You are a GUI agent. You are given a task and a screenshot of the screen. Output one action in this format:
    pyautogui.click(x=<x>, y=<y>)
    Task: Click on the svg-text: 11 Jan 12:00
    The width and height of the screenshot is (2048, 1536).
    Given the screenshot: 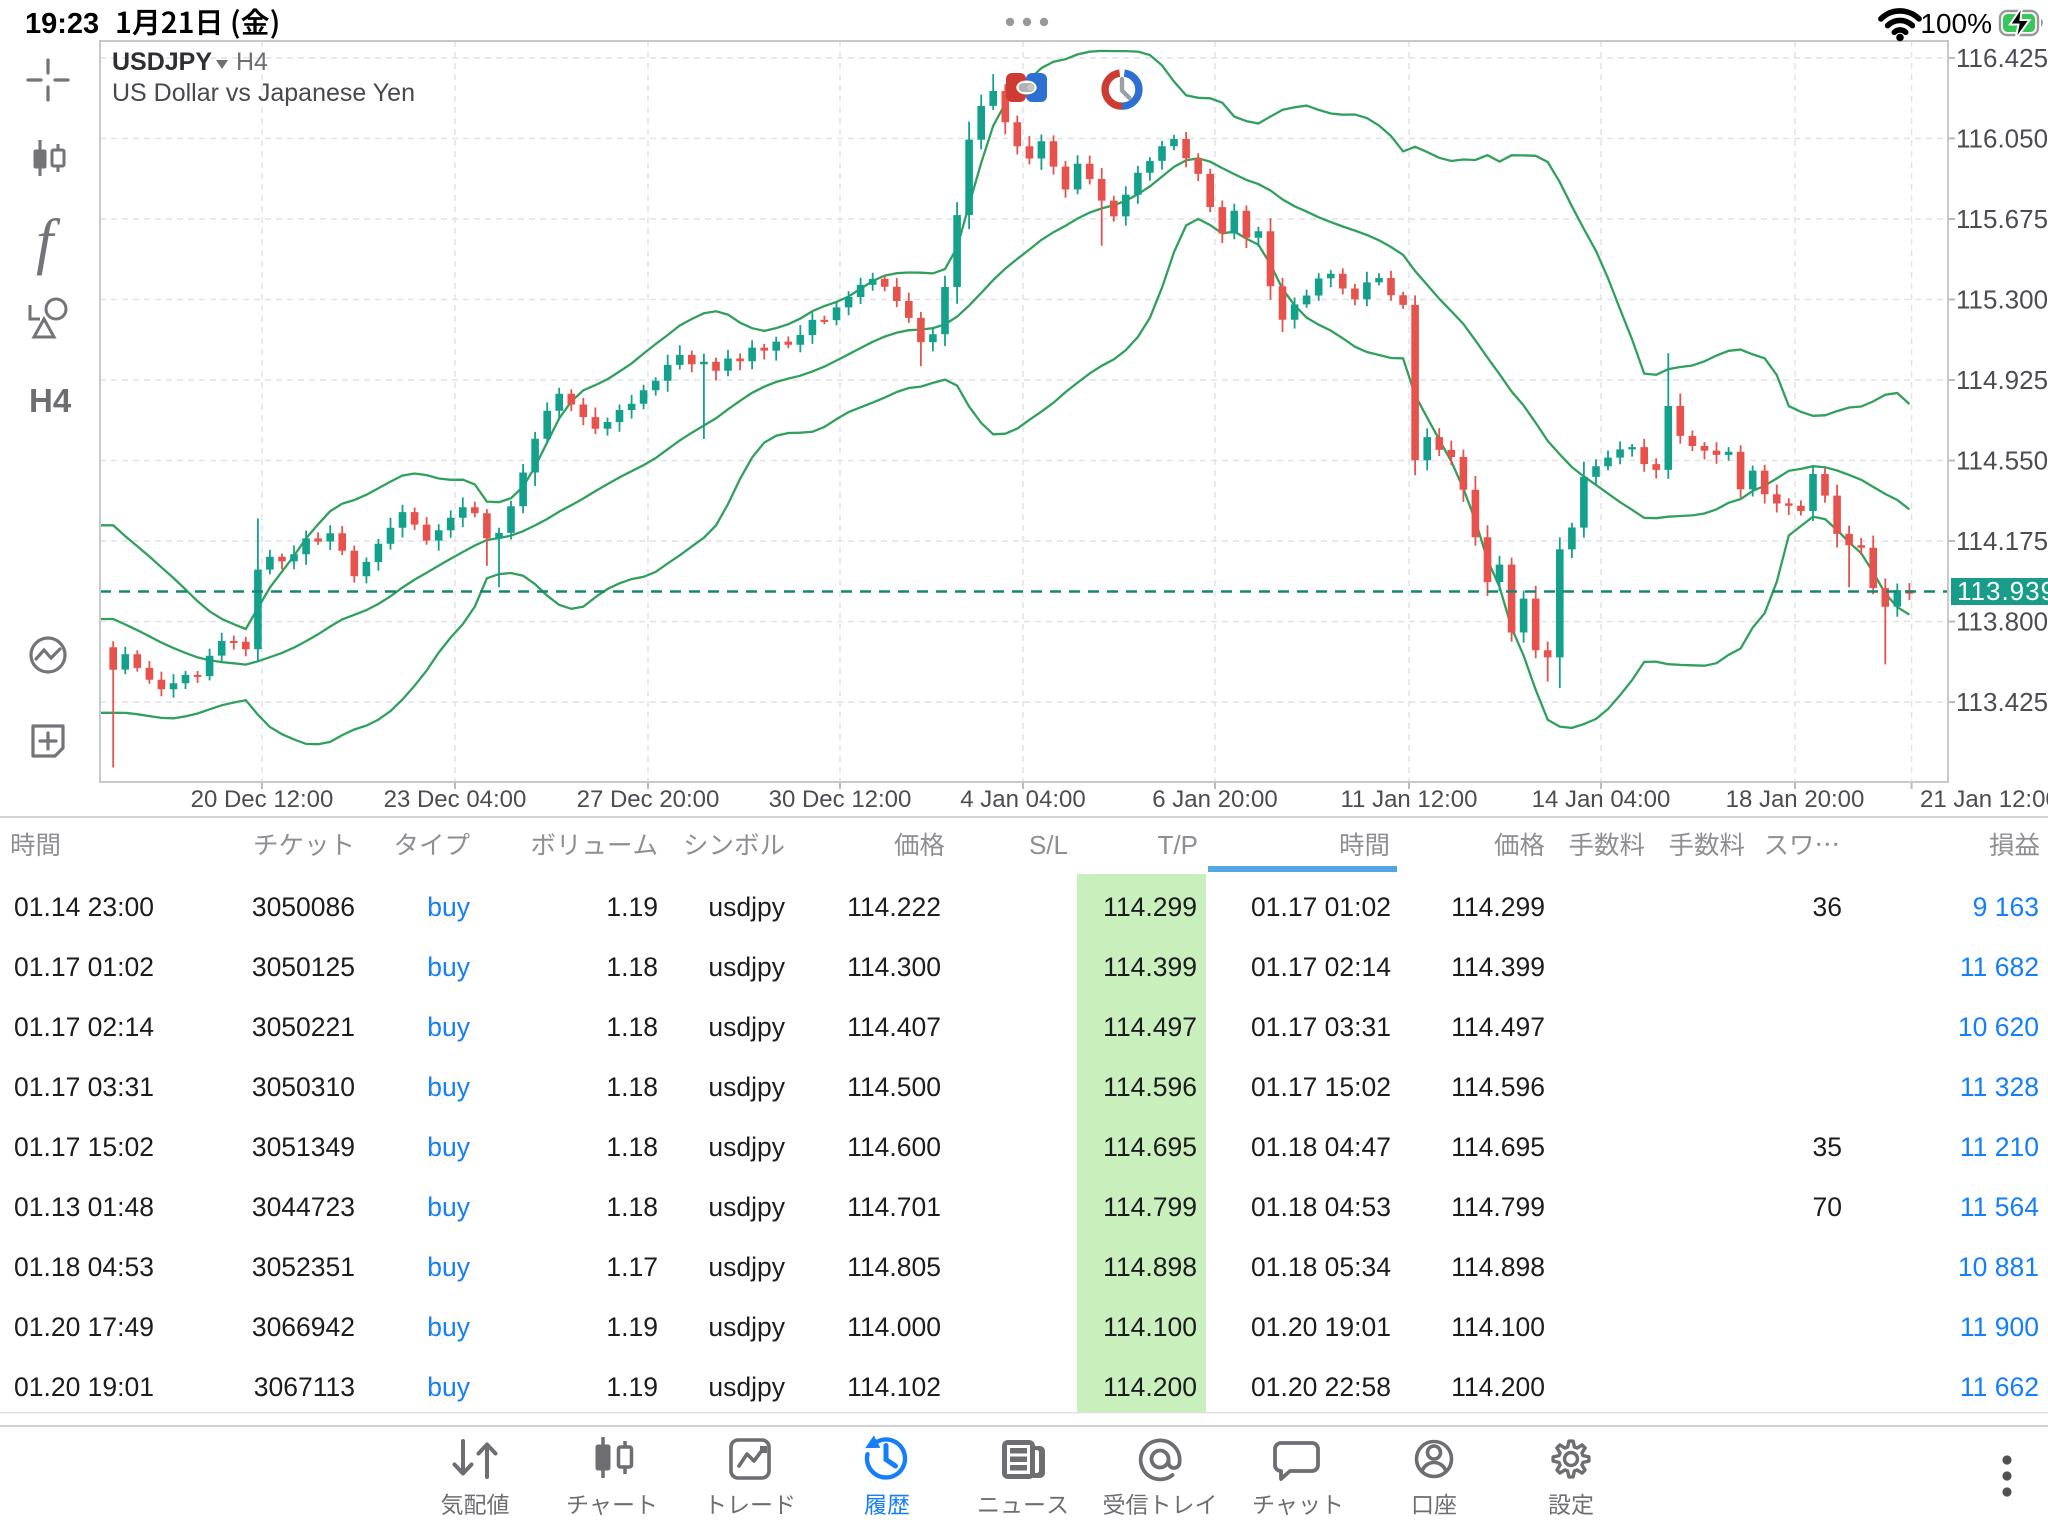 What is the action you would take?
    pyautogui.click(x=1408, y=799)
    